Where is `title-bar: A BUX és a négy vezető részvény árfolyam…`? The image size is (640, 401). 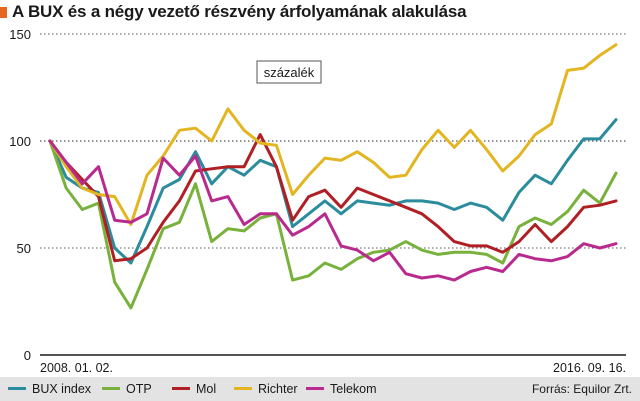
title-bar: A BUX és a négy vezető részvény árfolyam… is located at coordinates (320, 13).